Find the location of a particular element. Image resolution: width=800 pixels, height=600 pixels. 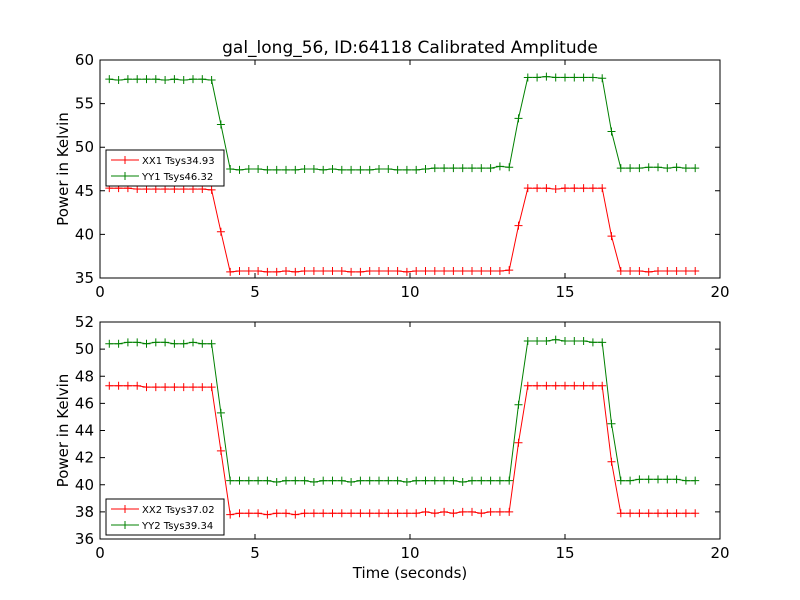

y-axis-label: Power in Kelvin is located at coordinates (63, 431).